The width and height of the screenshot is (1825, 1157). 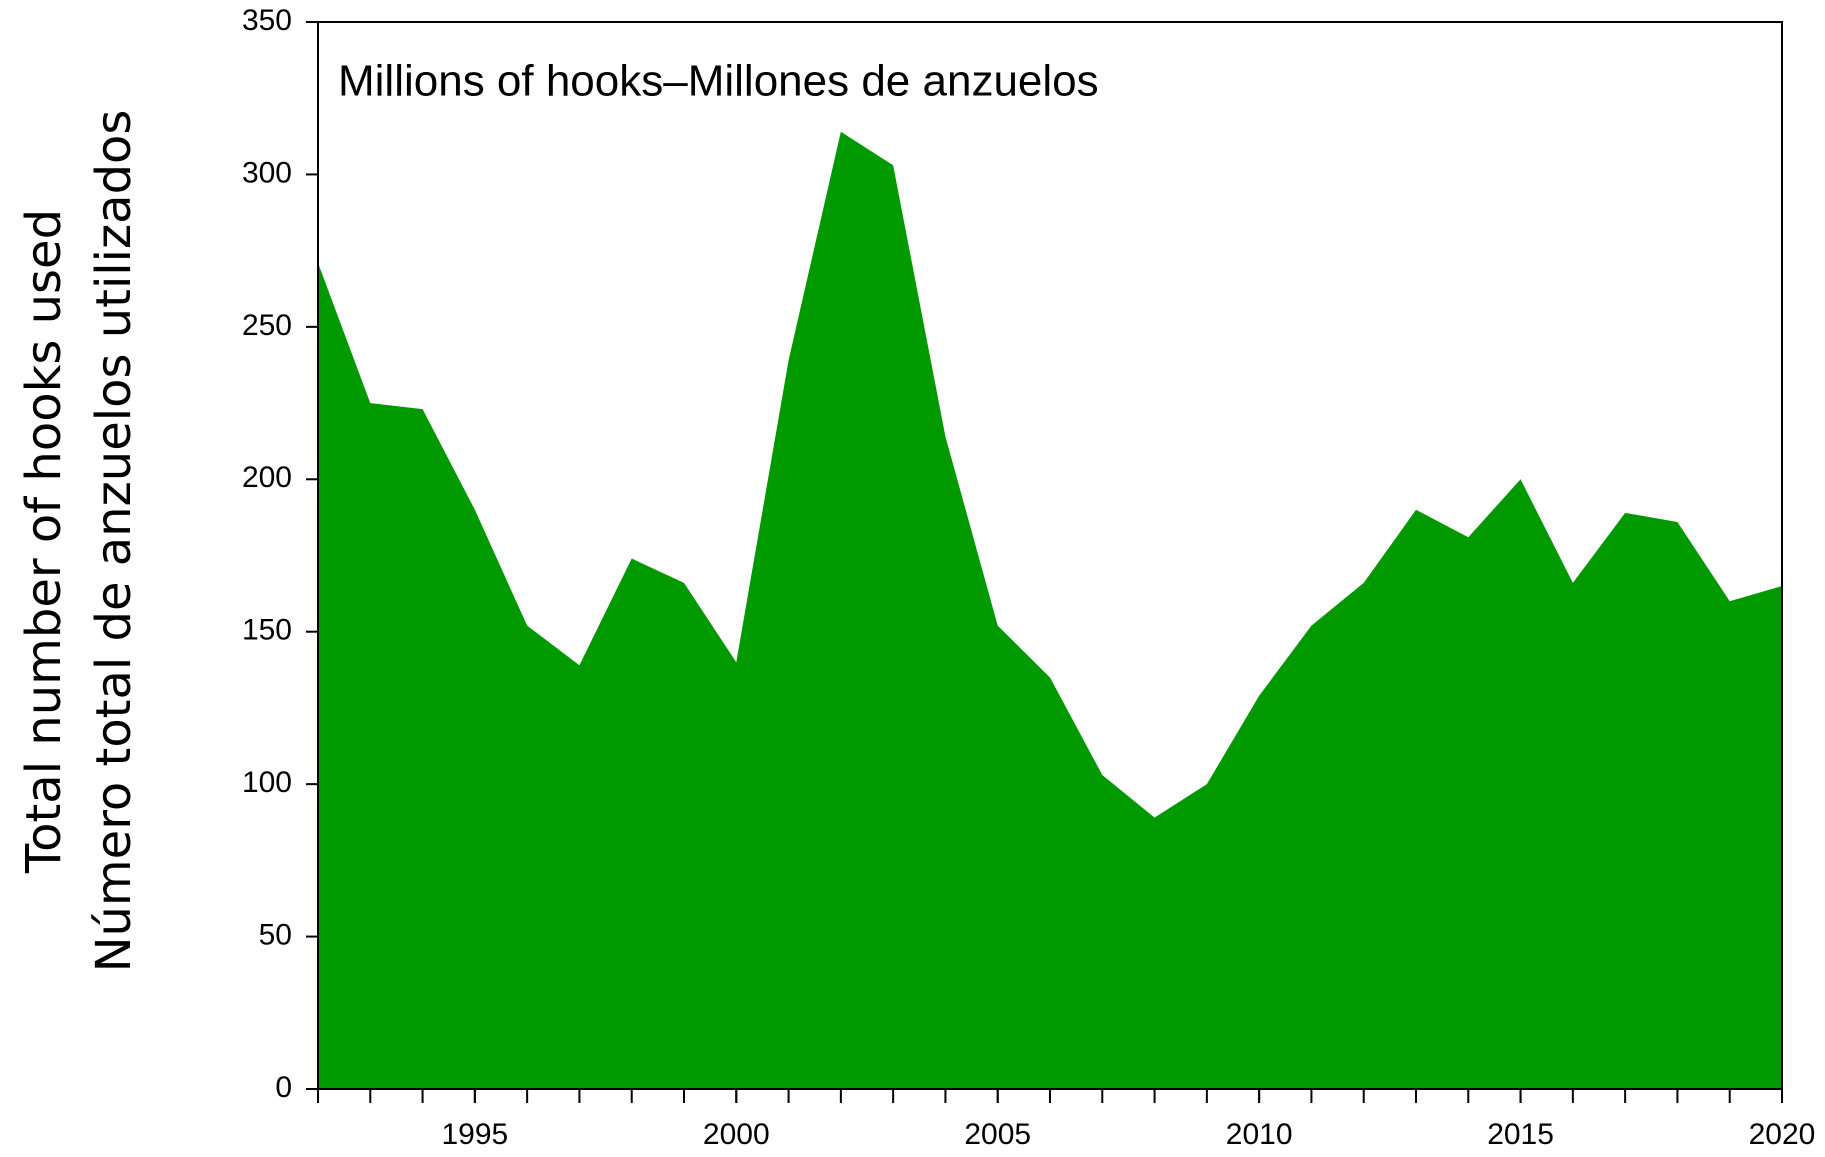 What do you see at coordinates (718, 81) in the screenshot?
I see `chart-title: Millions of hooks–Millones de anzuelos` at bounding box center [718, 81].